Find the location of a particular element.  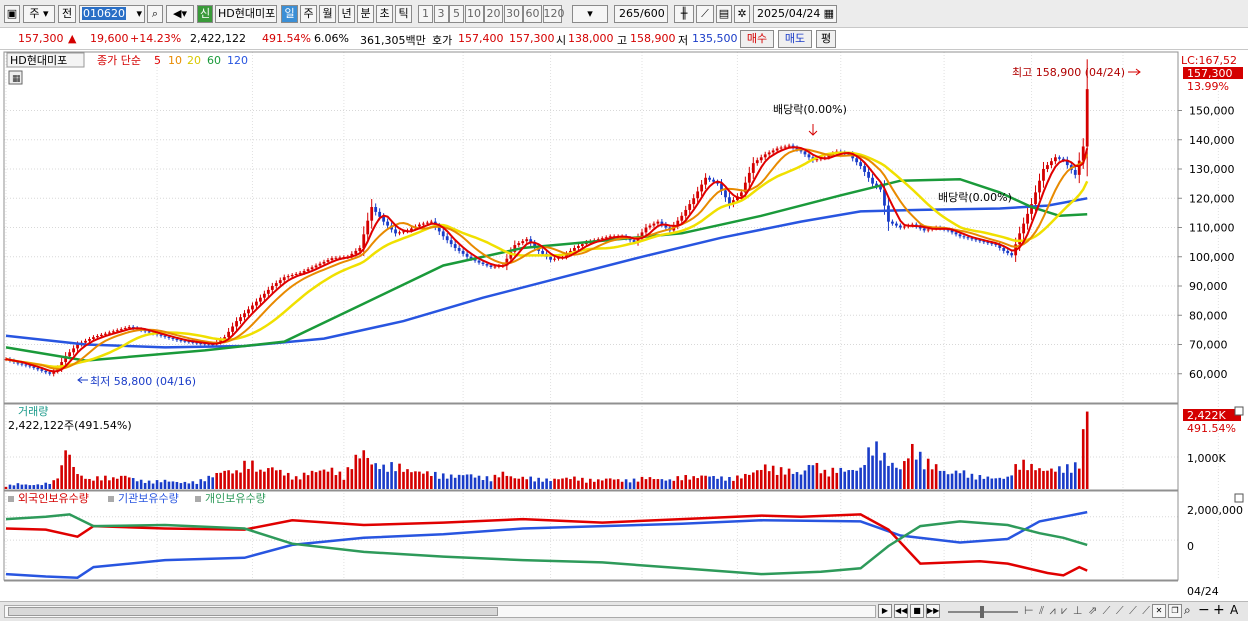

volume-panel-close-icon is located at coordinates (1239, 411).